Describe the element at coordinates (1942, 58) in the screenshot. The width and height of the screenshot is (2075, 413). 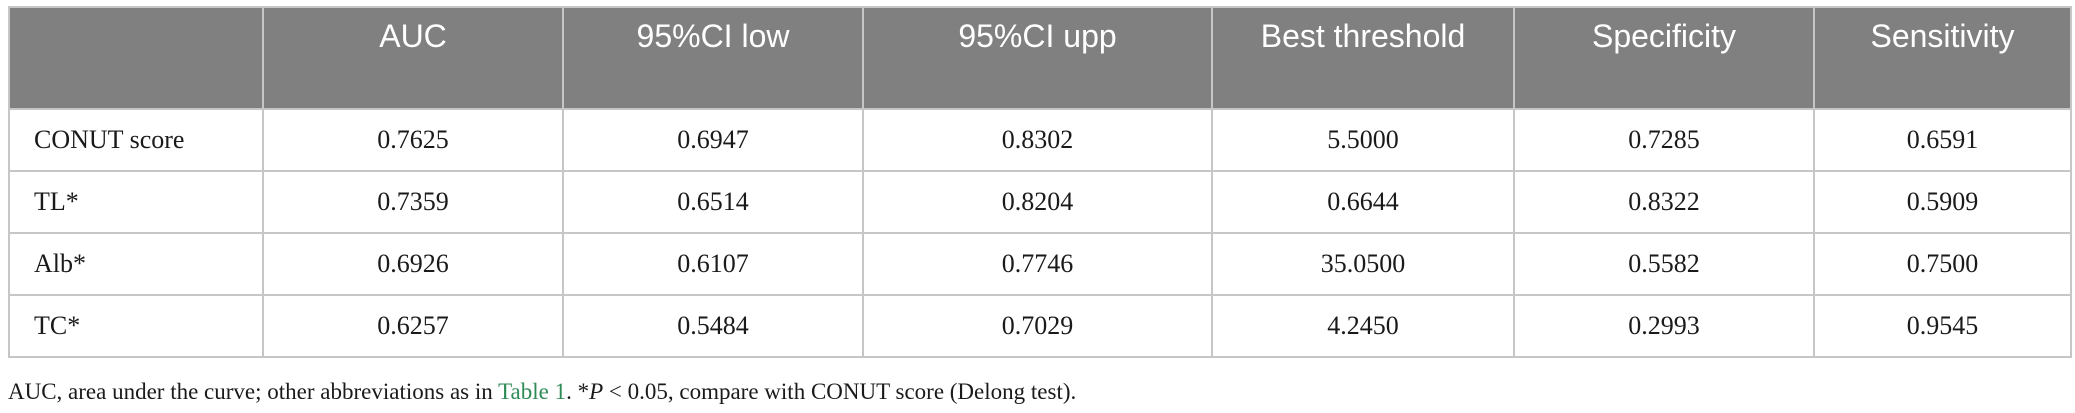
I see `column-header-sensitivity: Sensitivity` at that location.